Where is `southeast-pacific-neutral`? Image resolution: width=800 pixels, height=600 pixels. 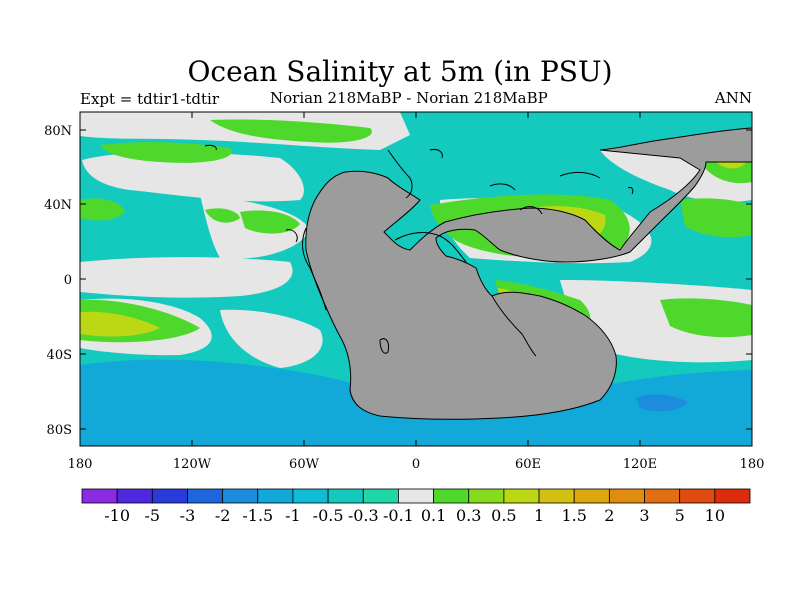
southeast-pacific-neutral is located at coordinates (271, 338).